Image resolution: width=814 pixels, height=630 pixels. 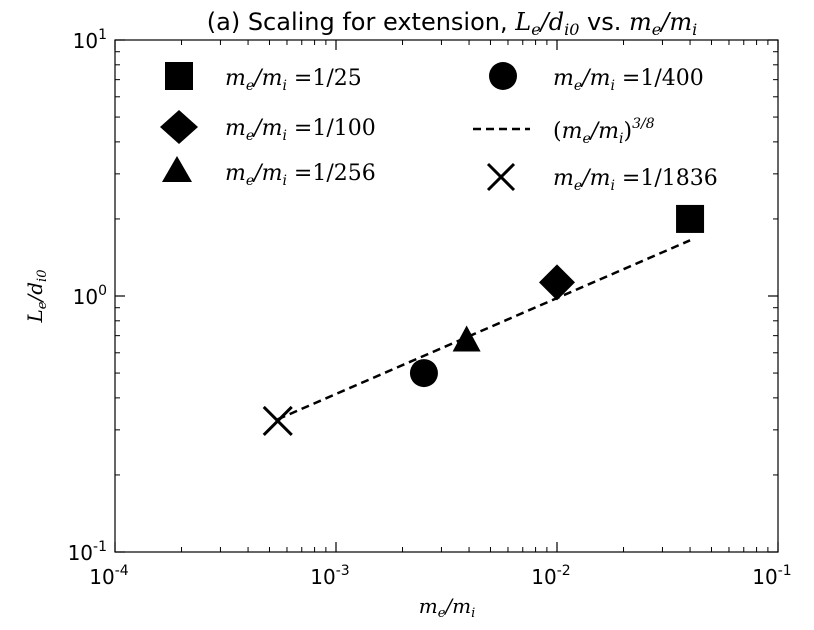 I want to click on legend-entry-1-1836: me/mi =1/1836, so click(x=635, y=180).